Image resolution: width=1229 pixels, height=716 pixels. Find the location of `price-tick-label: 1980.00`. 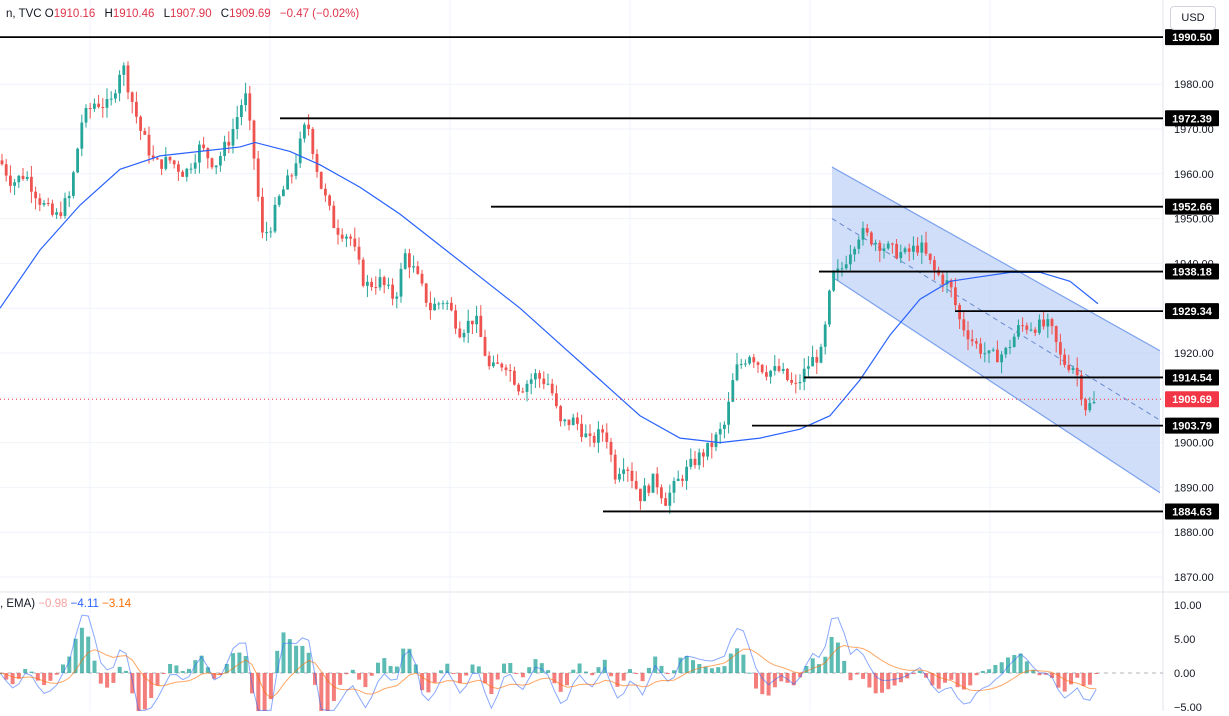

price-tick-label: 1980.00 is located at coordinates (1194, 85).